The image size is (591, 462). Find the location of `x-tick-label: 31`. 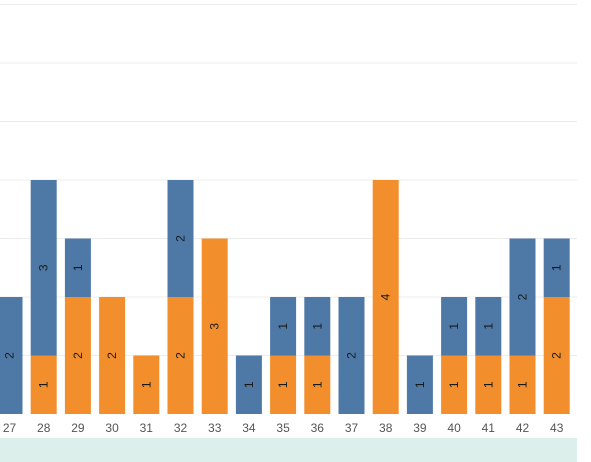

x-tick-label: 31 is located at coordinates (147, 428).